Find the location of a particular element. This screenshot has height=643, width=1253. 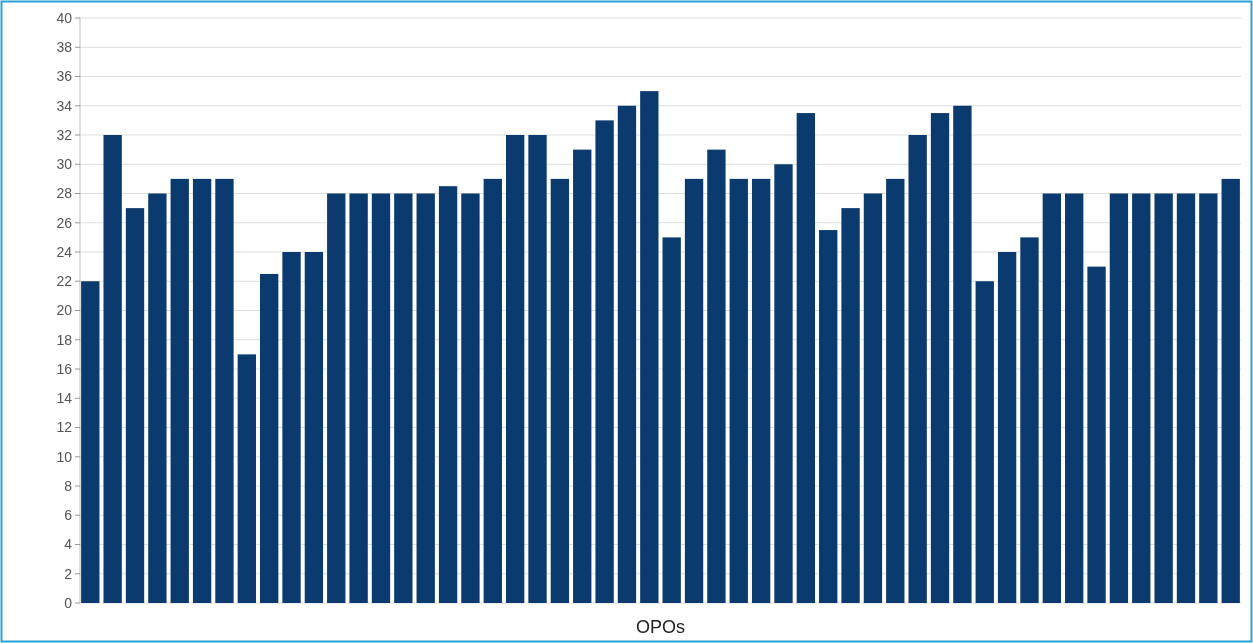

y-tick-label: 16 is located at coordinates (64, 368).